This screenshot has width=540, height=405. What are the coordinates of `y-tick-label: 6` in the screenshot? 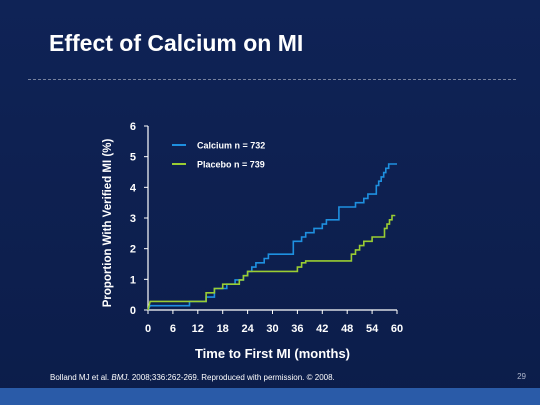 It's located at (133, 127).